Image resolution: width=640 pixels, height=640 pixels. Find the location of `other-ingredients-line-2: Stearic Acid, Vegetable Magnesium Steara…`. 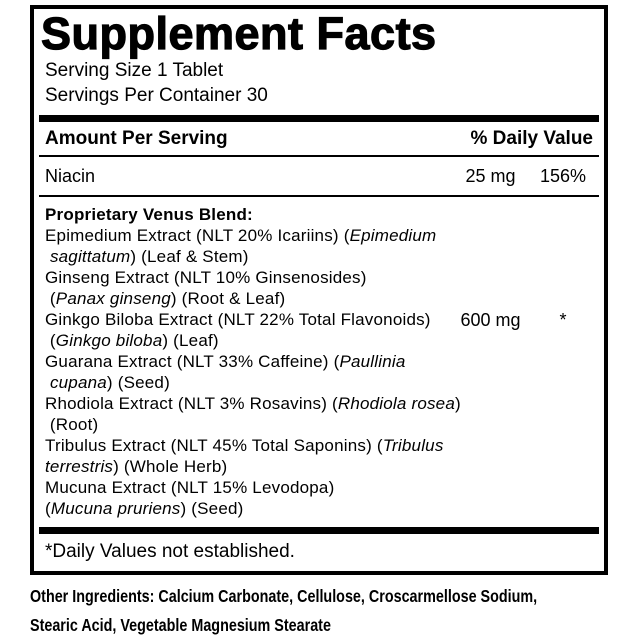

other-ingredients-line-2: Stearic Acid, Vegetable Magnesium Steara… is located at coordinates (180, 625).